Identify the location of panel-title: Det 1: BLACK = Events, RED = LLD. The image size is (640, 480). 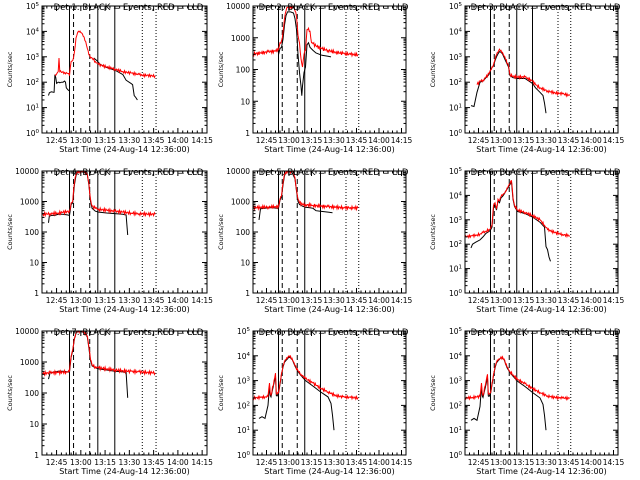
(129, 8).